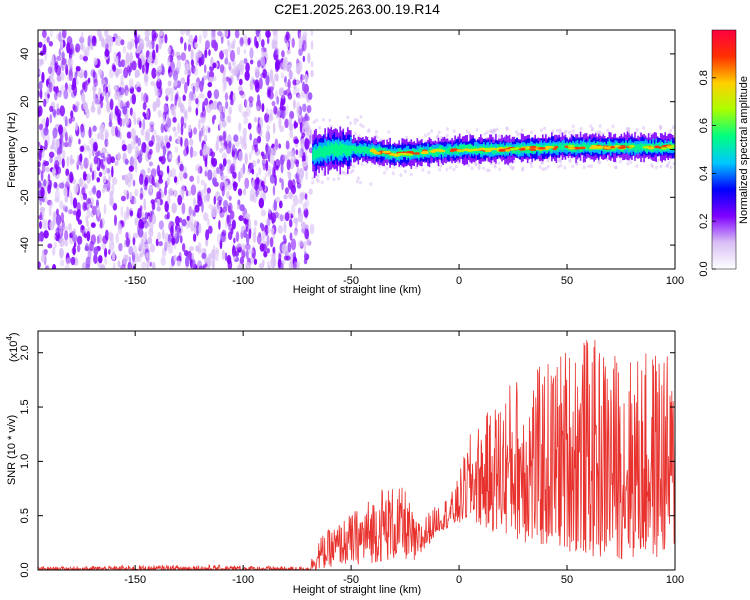 The height and width of the screenshot is (600, 750). I want to click on snr-y-label: SNR (10 * v/v), so click(12, 450).